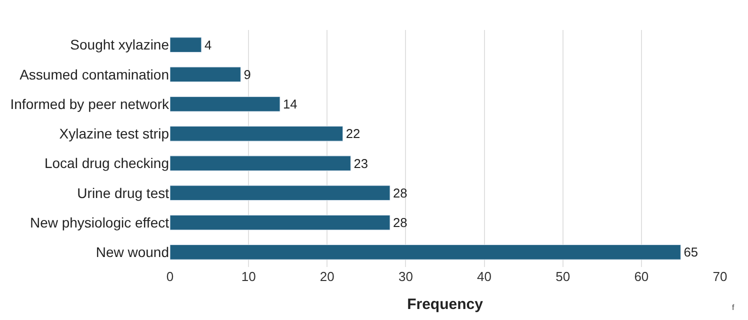  I want to click on x-tick-label: 70, so click(720, 276).